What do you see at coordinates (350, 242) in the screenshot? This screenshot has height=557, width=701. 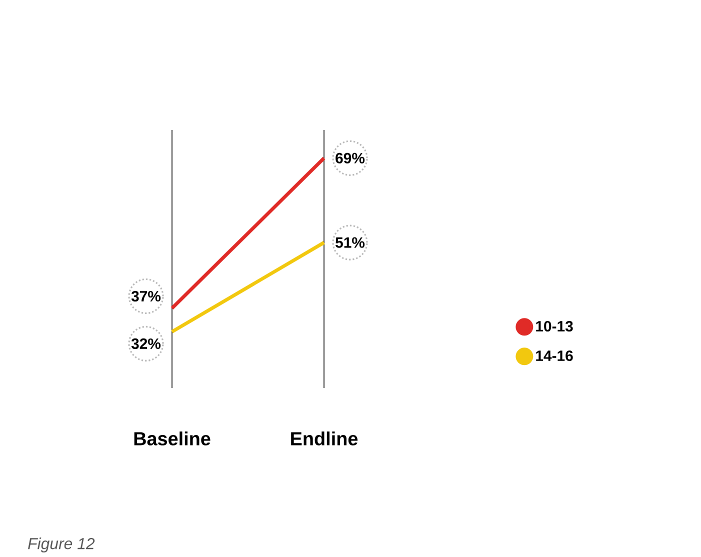 I see `data-label: 51%` at bounding box center [350, 242].